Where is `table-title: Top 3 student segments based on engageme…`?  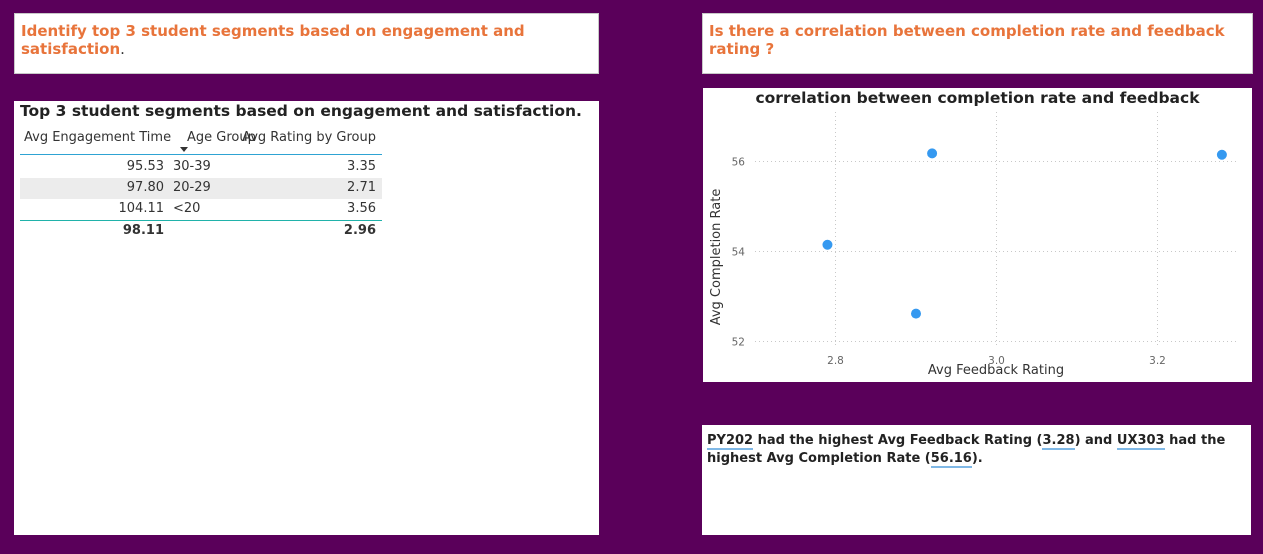 table-title: Top 3 student segments based on engageme… is located at coordinates (301, 111).